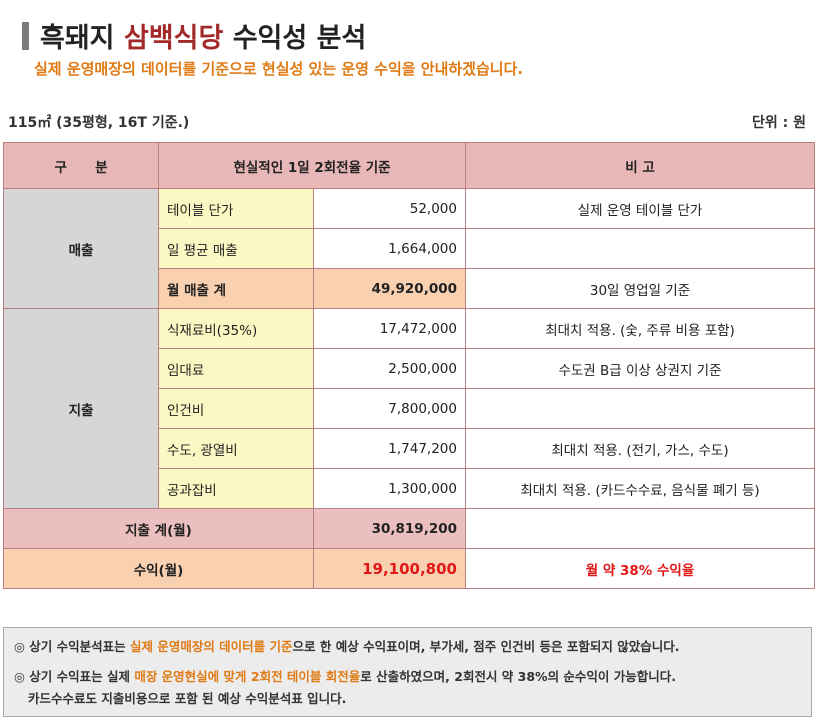  I want to click on row-value: 7,800,000, so click(389, 408).